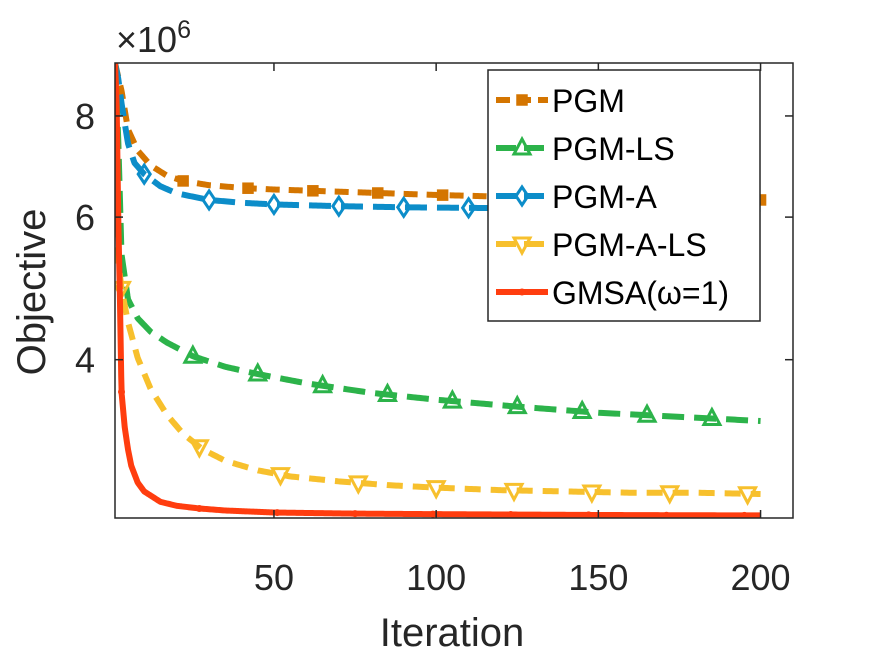 This screenshot has width=875, height=656. I want to click on y-exponent-base: ×10, so click(146, 39).